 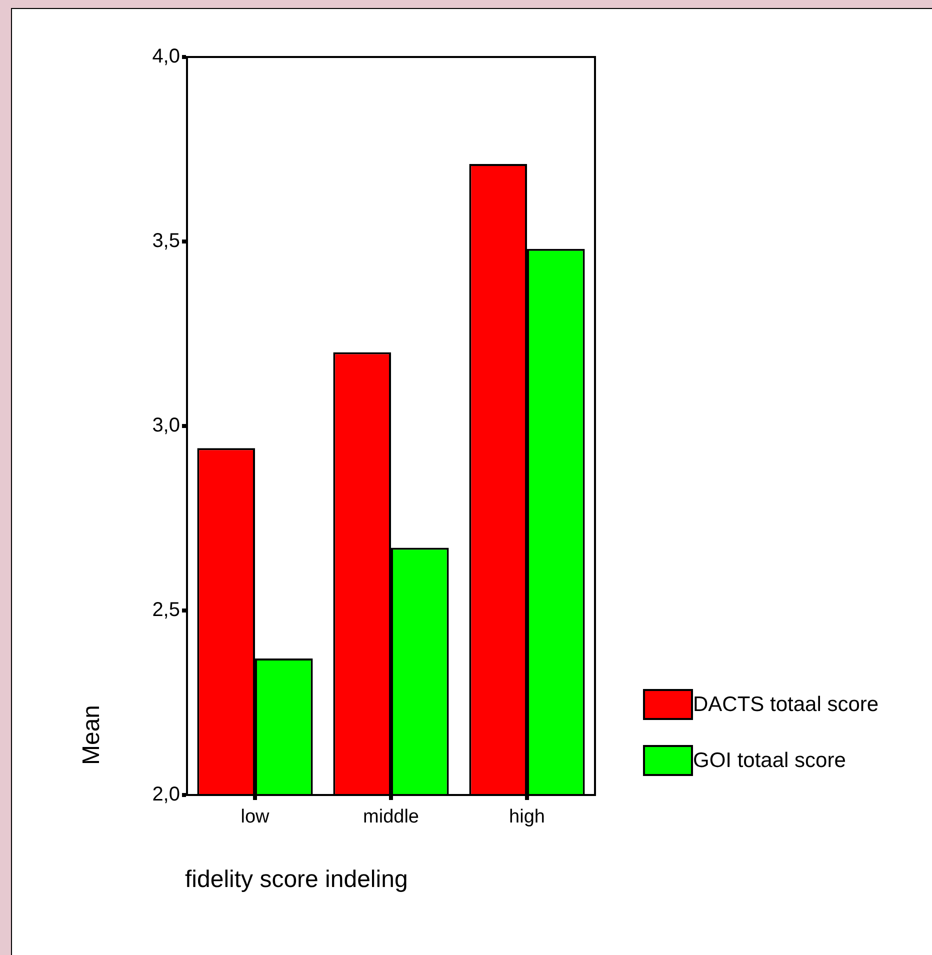 What do you see at coordinates (769, 760) in the screenshot?
I see `legend-label: GOI totaal score` at bounding box center [769, 760].